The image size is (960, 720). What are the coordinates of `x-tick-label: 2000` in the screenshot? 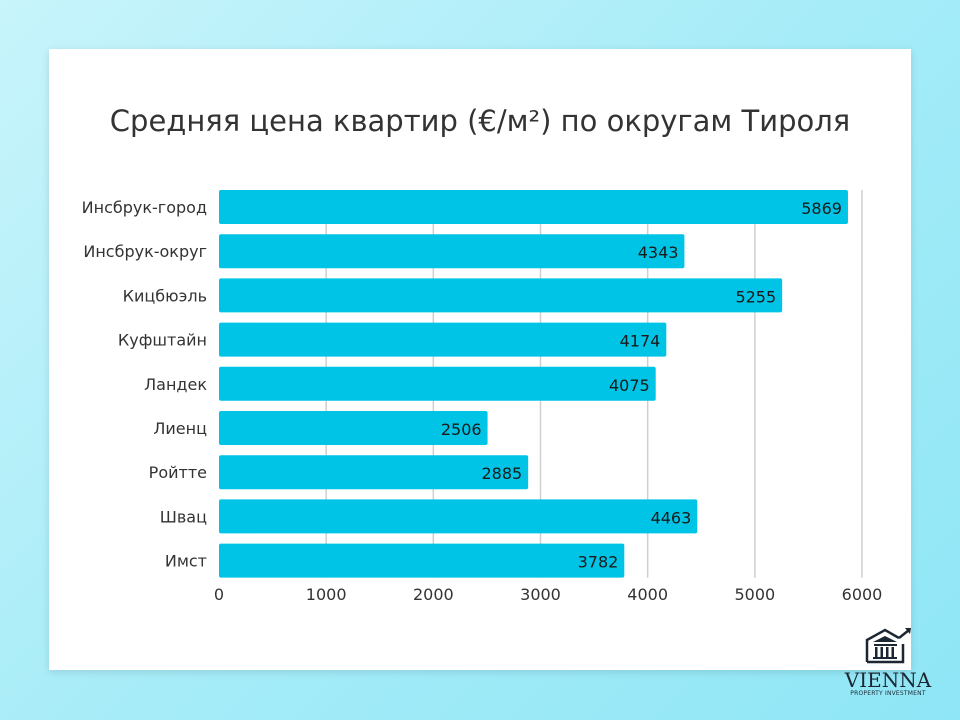 It's located at (433, 594).